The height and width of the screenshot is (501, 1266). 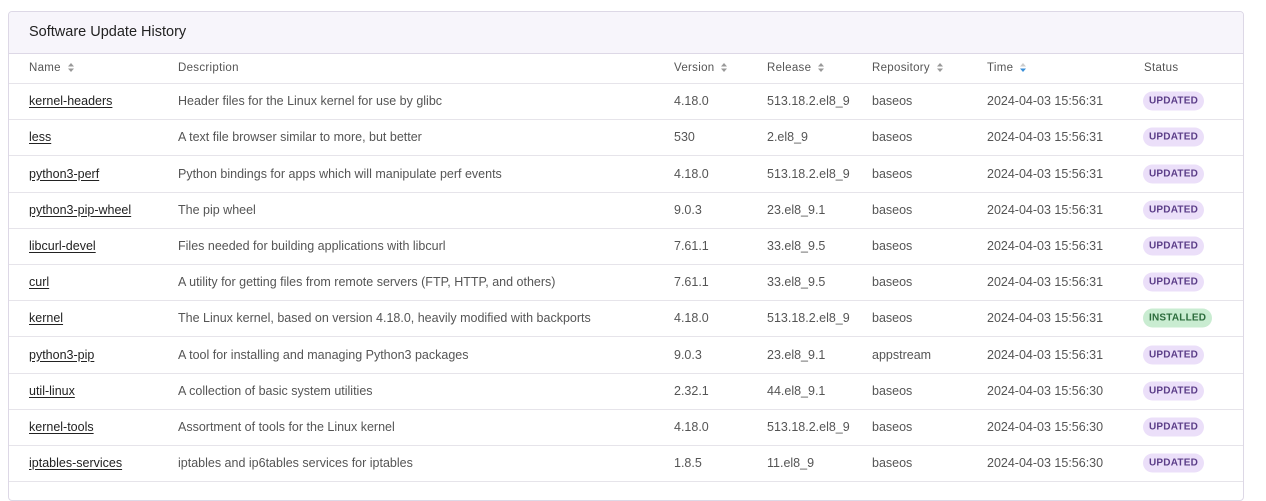 What do you see at coordinates (286, 426) in the screenshot?
I see `cell-description: Assortment of tools for the Linux kernel` at bounding box center [286, 426].